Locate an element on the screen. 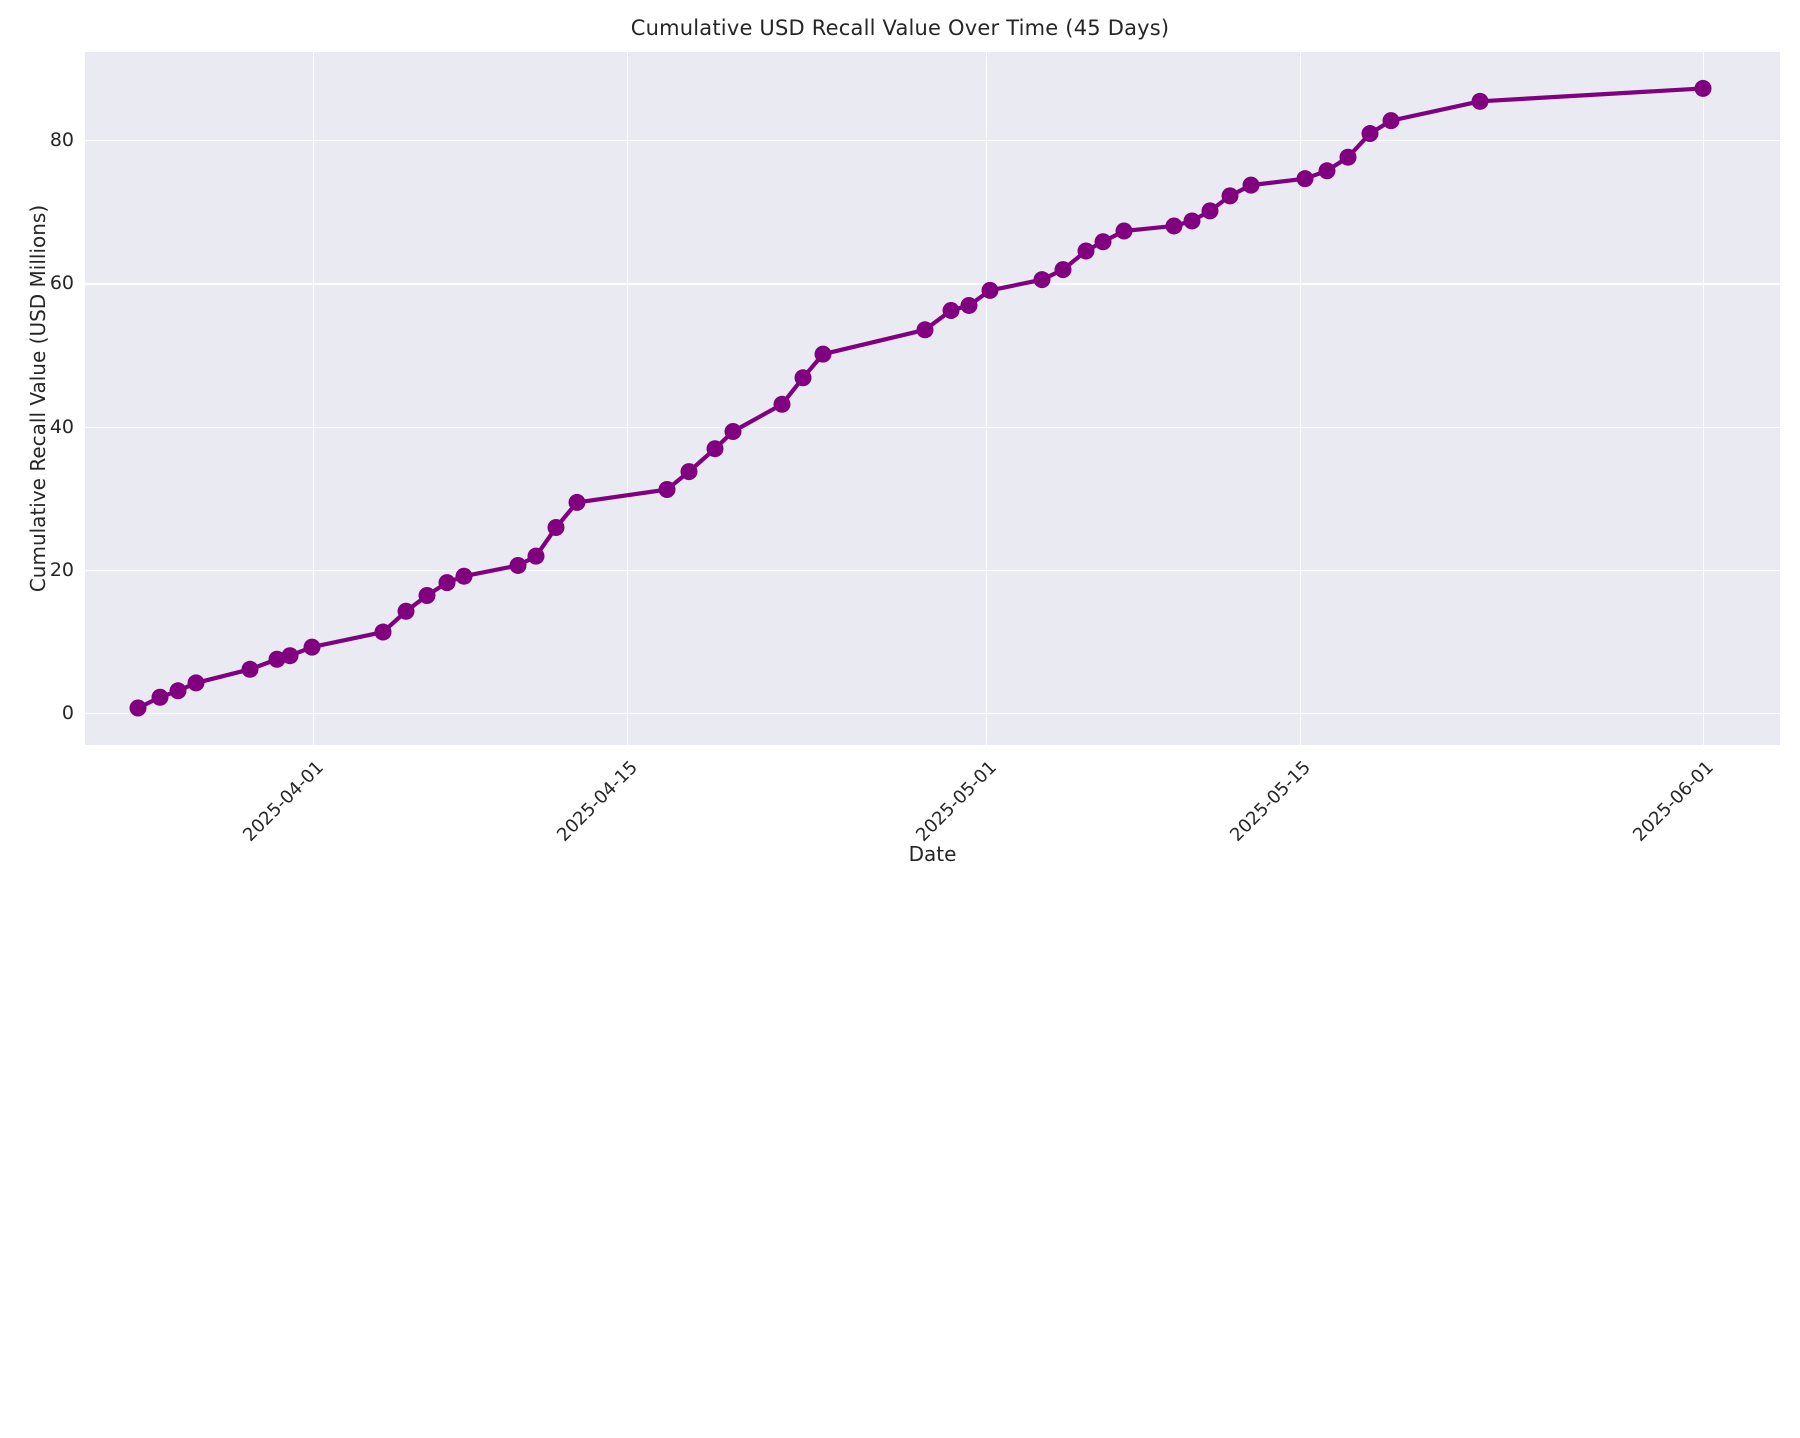 Image resolution: width=1800 pixels, height=1438 pixels. y-axis-tick-label: 80 is located at coordinates (61, 140).